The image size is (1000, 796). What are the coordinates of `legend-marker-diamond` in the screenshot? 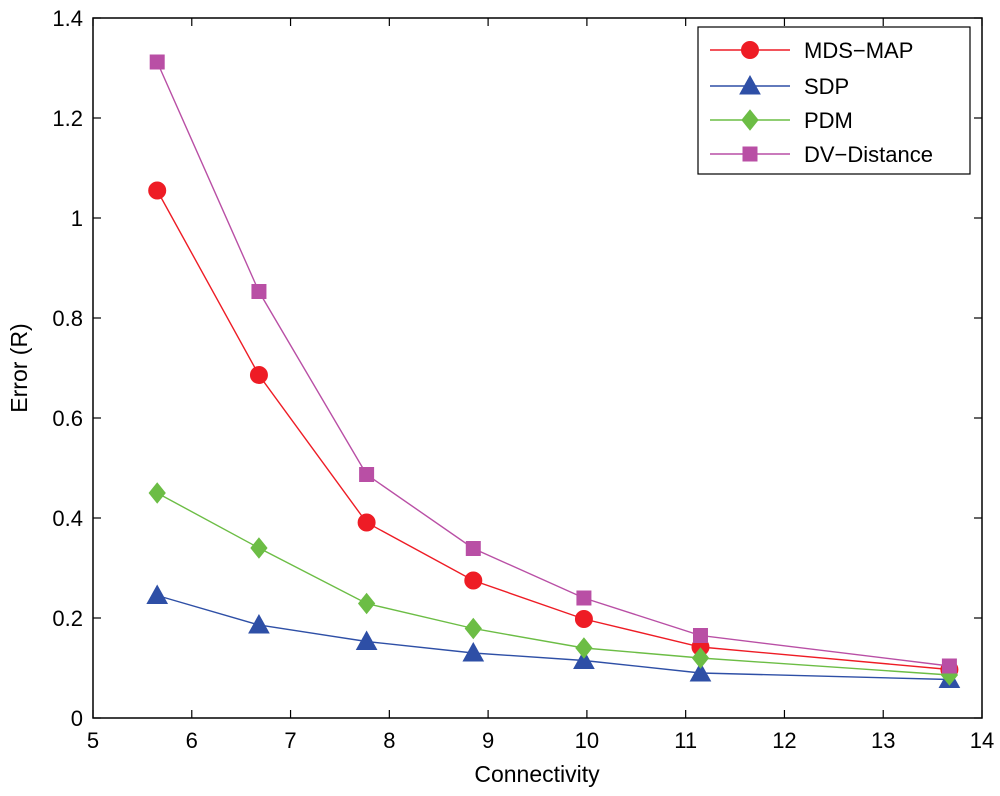 It's located at (750, 120).